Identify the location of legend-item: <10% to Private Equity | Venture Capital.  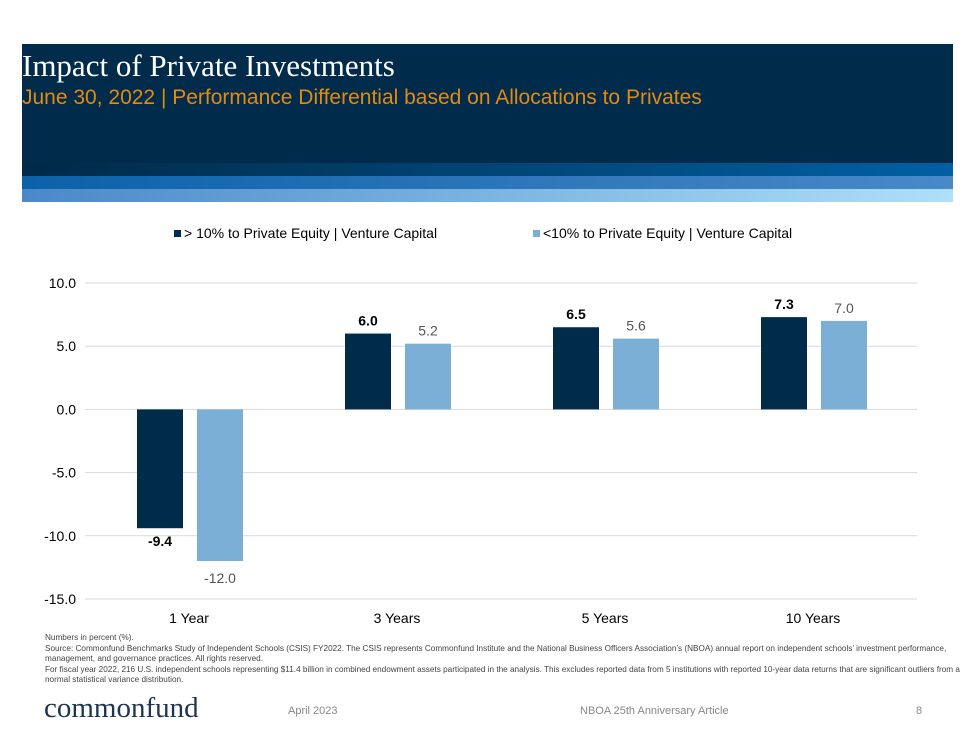
(662, 233).